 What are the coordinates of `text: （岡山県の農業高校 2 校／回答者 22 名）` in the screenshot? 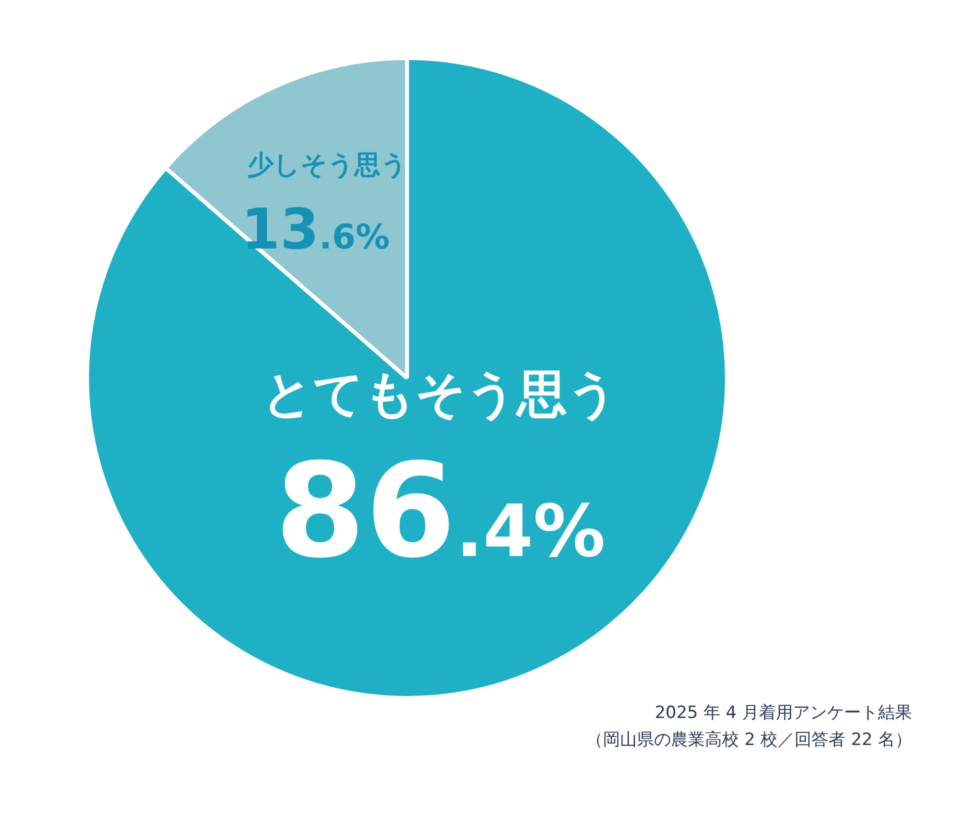 It's located at (749, 740).